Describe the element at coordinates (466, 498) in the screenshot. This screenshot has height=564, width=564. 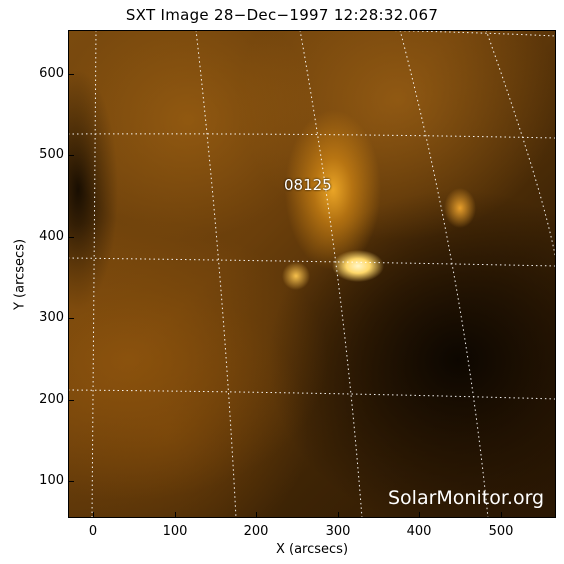
I see `watermark-text: SolarMonitor.org` at that location.